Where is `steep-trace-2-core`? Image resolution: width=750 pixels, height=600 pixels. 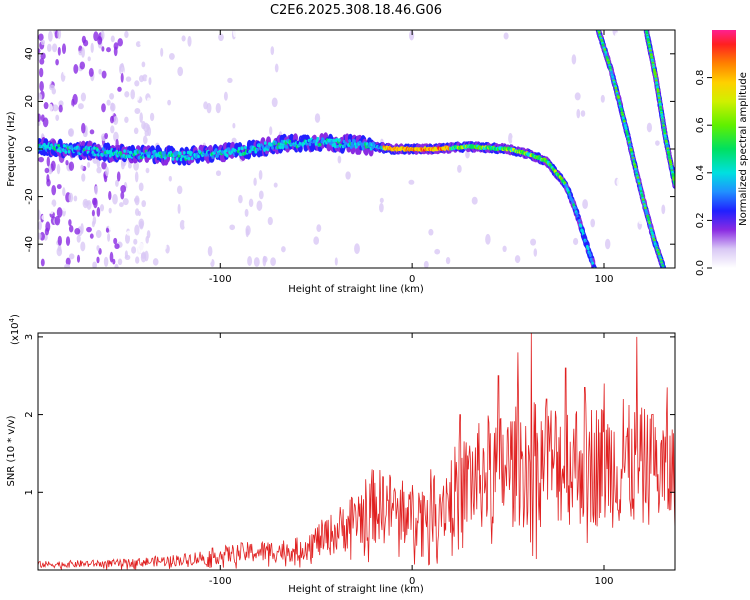 steep-trace-2-core is located at coordinates (670, 157).